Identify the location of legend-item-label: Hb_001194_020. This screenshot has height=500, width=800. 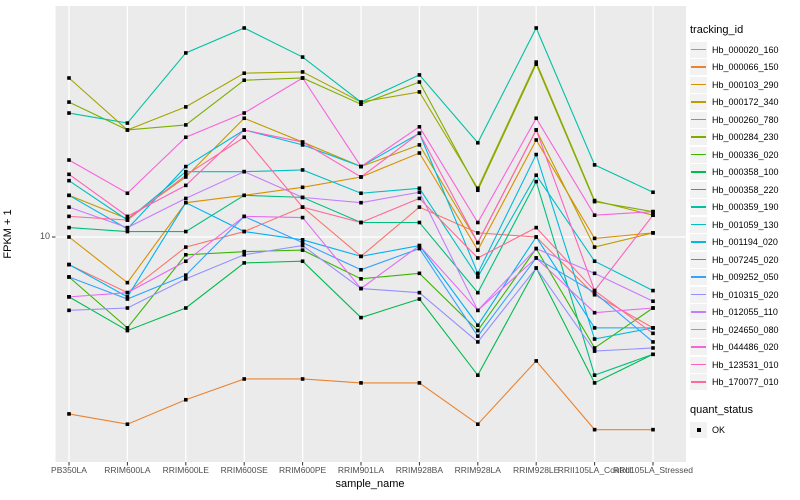
(745, 242).